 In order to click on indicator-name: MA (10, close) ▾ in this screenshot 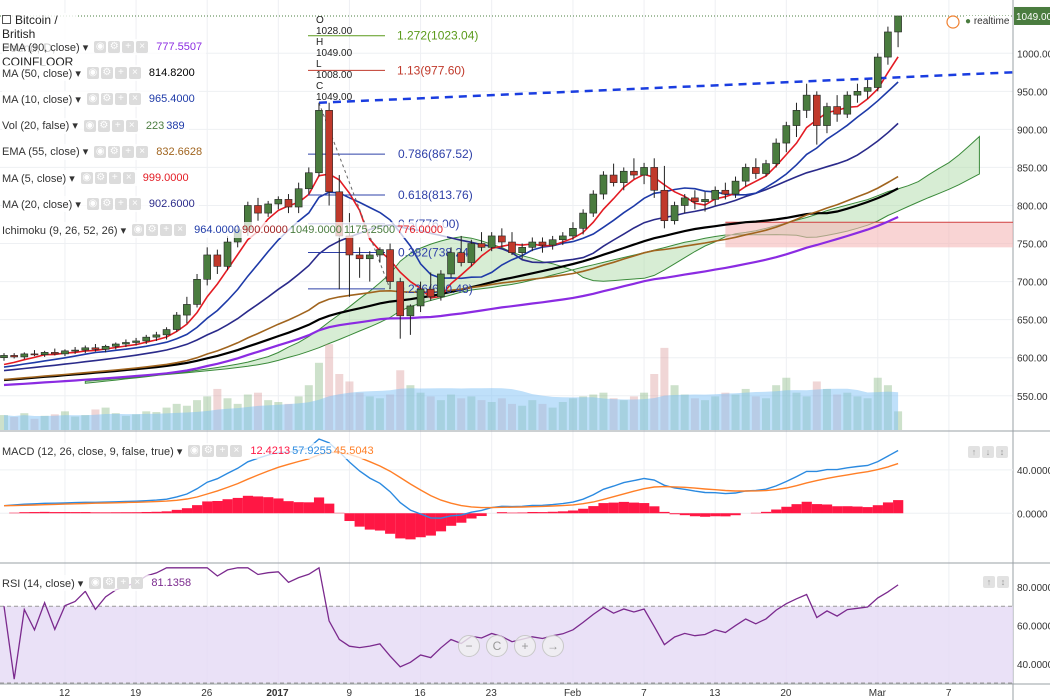, I will do `click(41, 99)`.